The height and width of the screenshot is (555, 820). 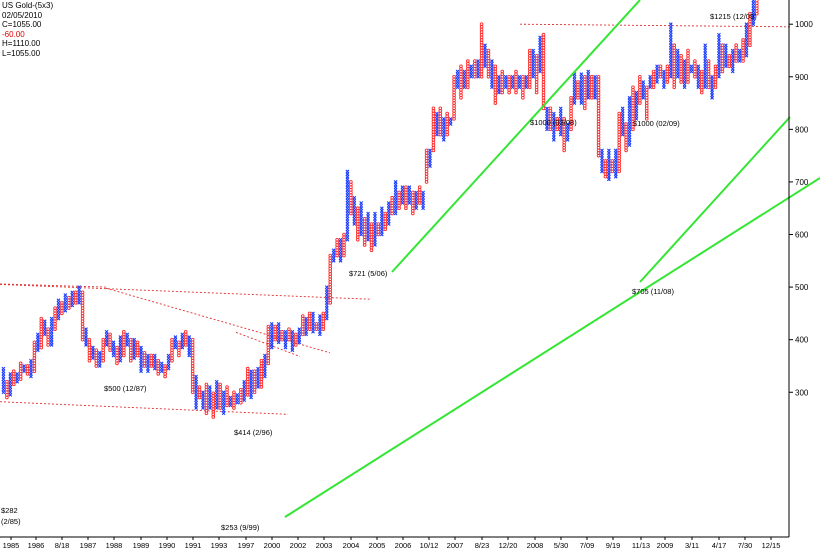 I want to click on x-tick-label: 4/17, so click(x=719, y=545).